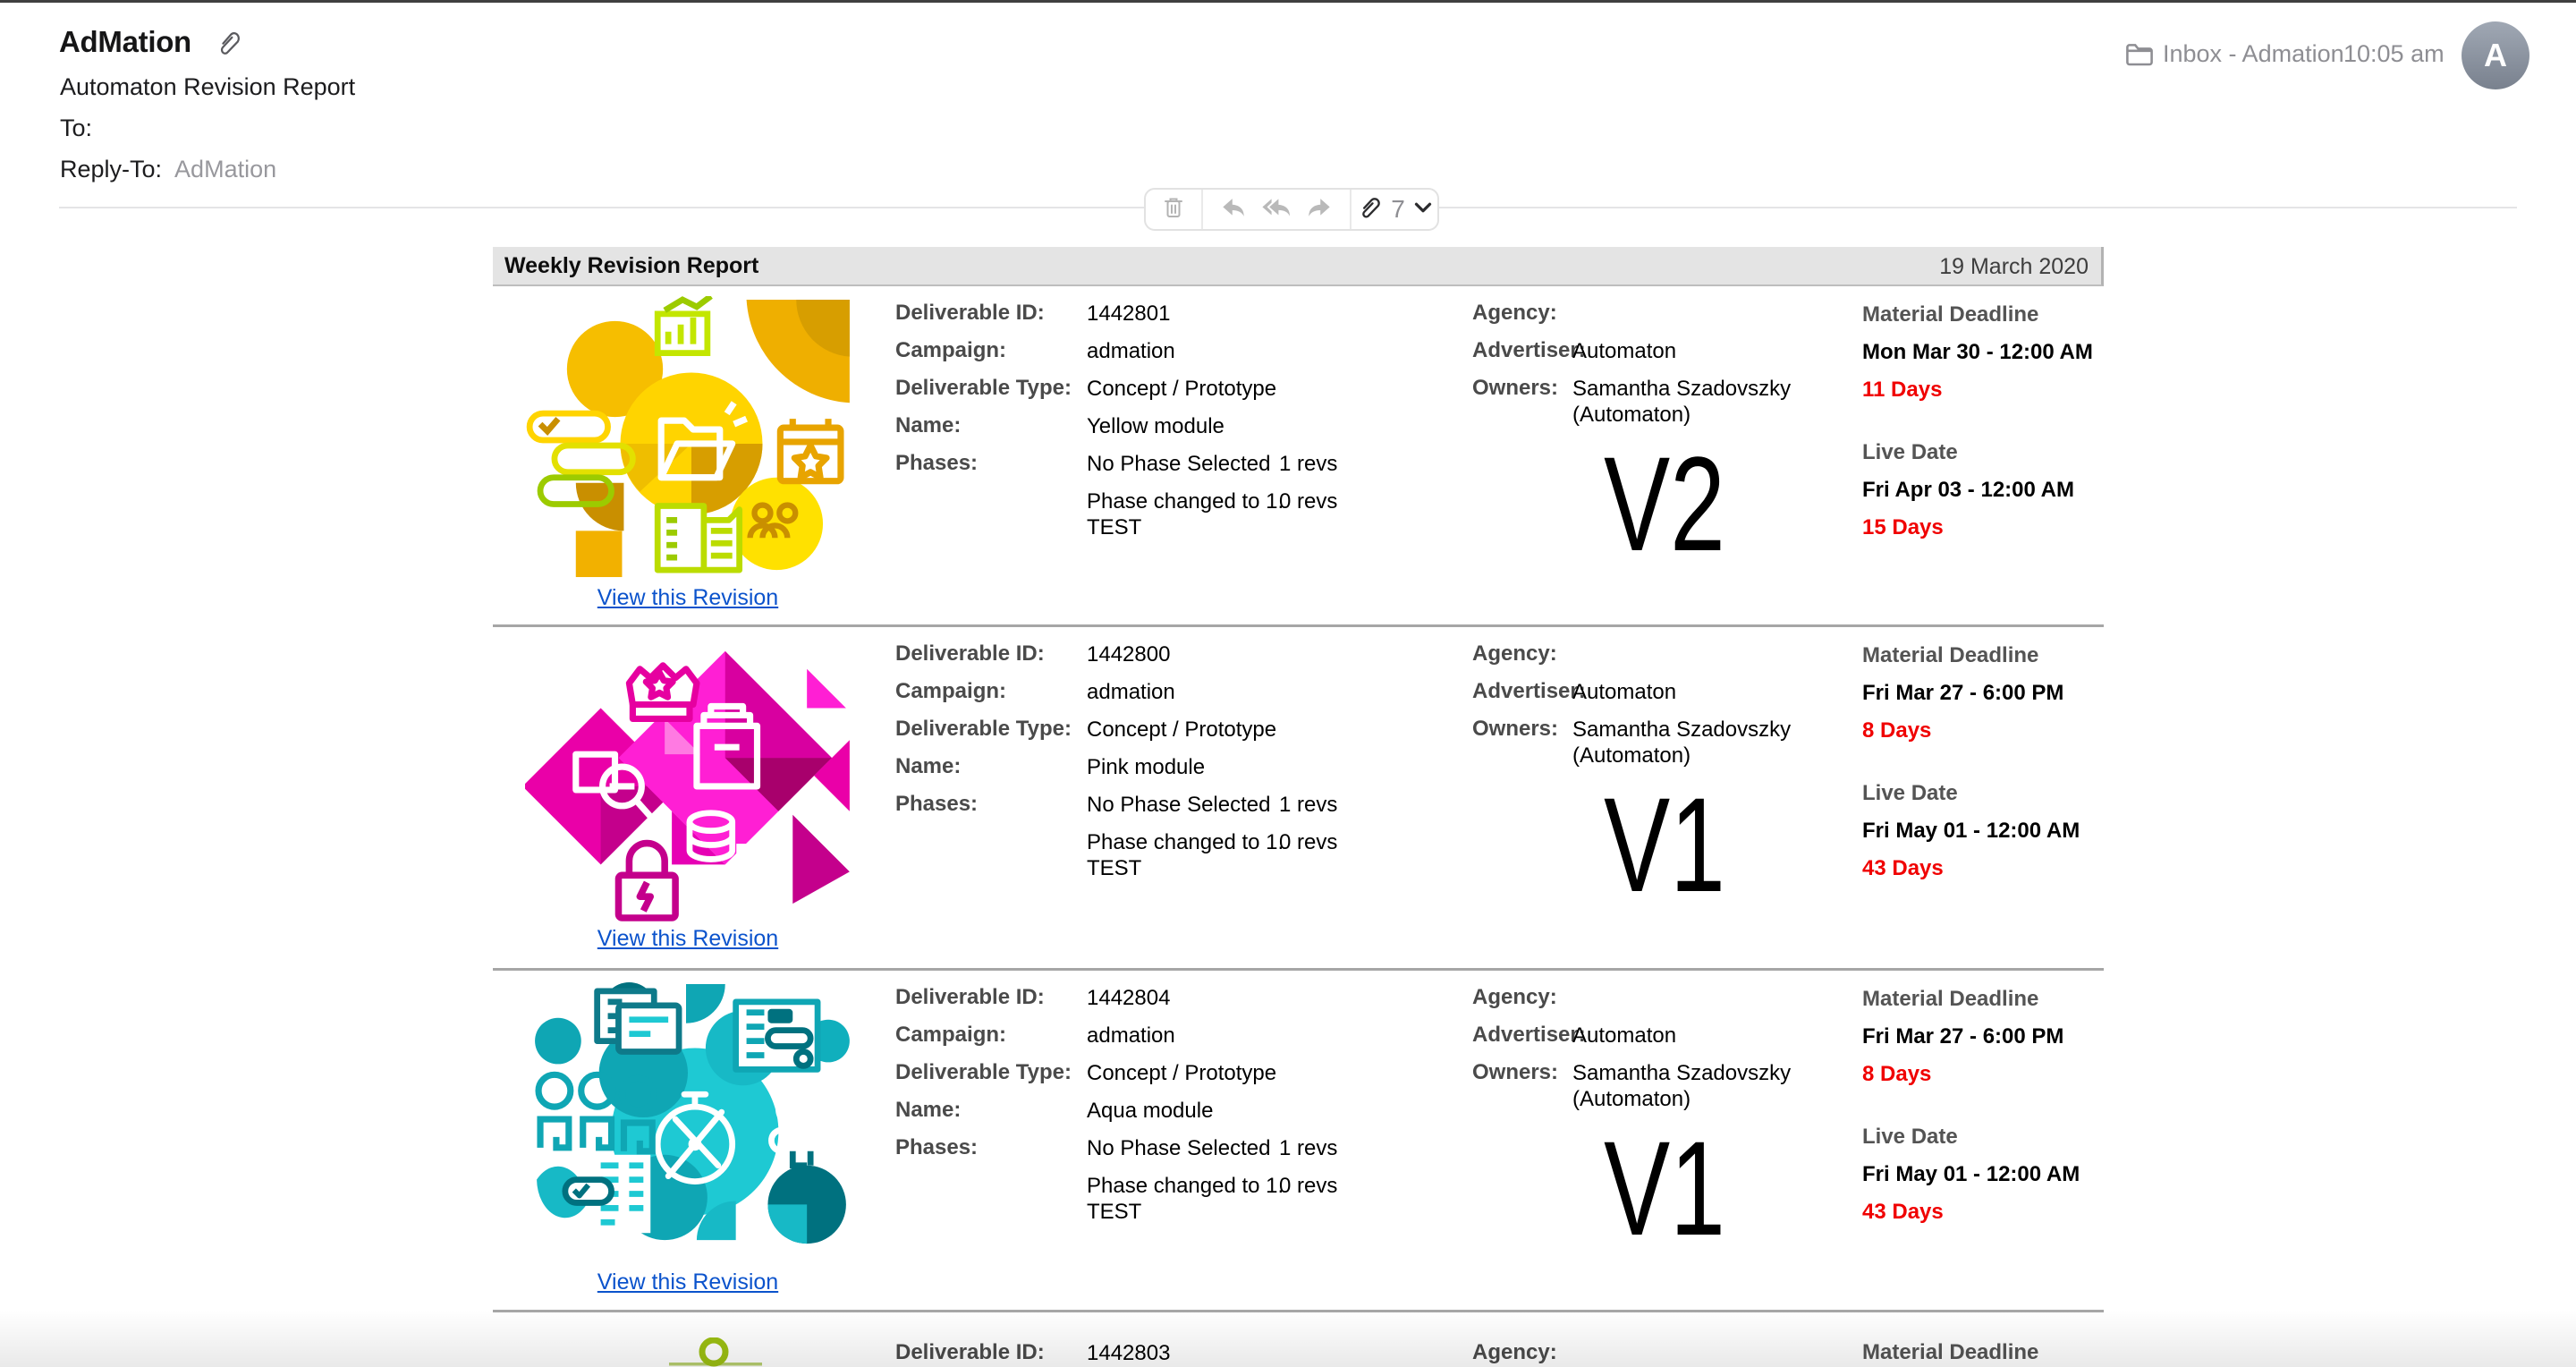  What do you see at coordinates (1664, 504) in the screenshot?
I see `revision-version: V2` at bounding box center [1664, 504].